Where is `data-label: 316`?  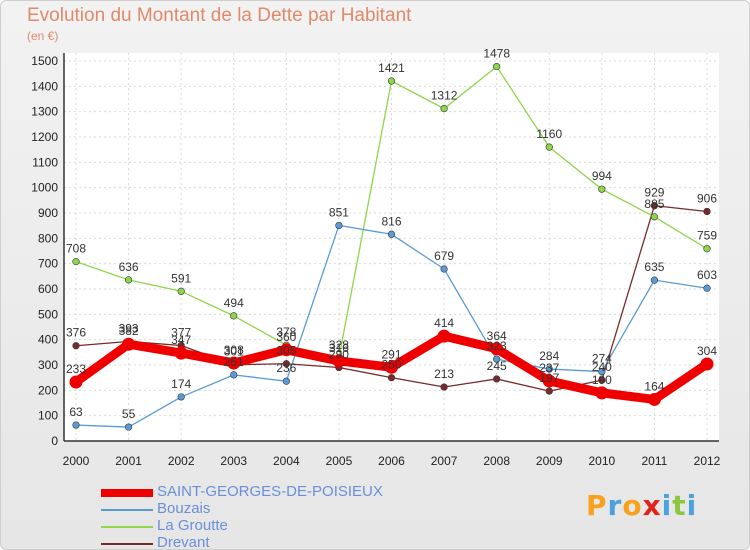 data-label: 316 is located at coordinates (339, 348).